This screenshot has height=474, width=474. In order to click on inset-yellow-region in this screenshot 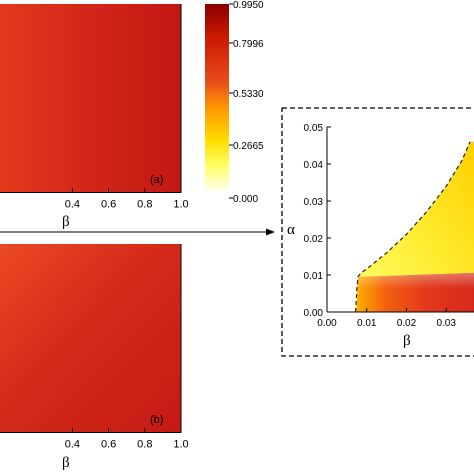, I will do `click(414, 226)`.